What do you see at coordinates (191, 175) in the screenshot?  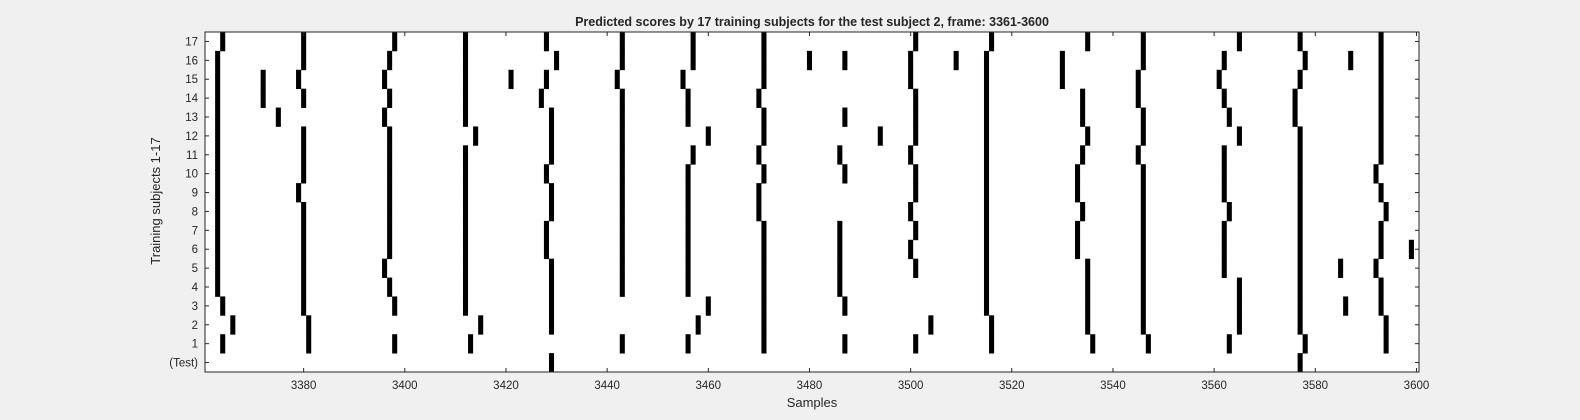 I see `y-tick-label: 10` at bounding box center [191, 175].